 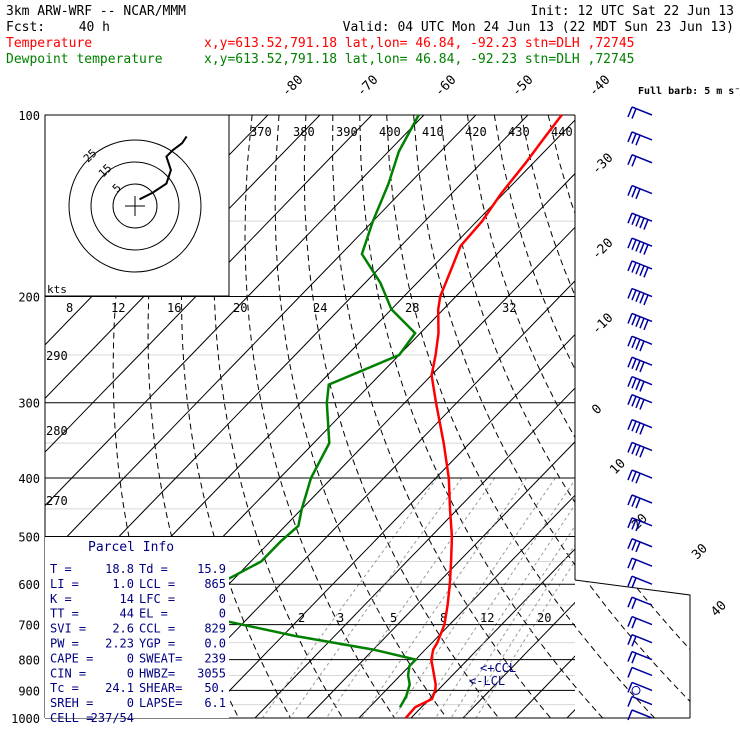 What do you see at coordinates (509, 308) in the screenshot?
I see `mixing-ratio-label: 32` at bounding box center [509, 308].